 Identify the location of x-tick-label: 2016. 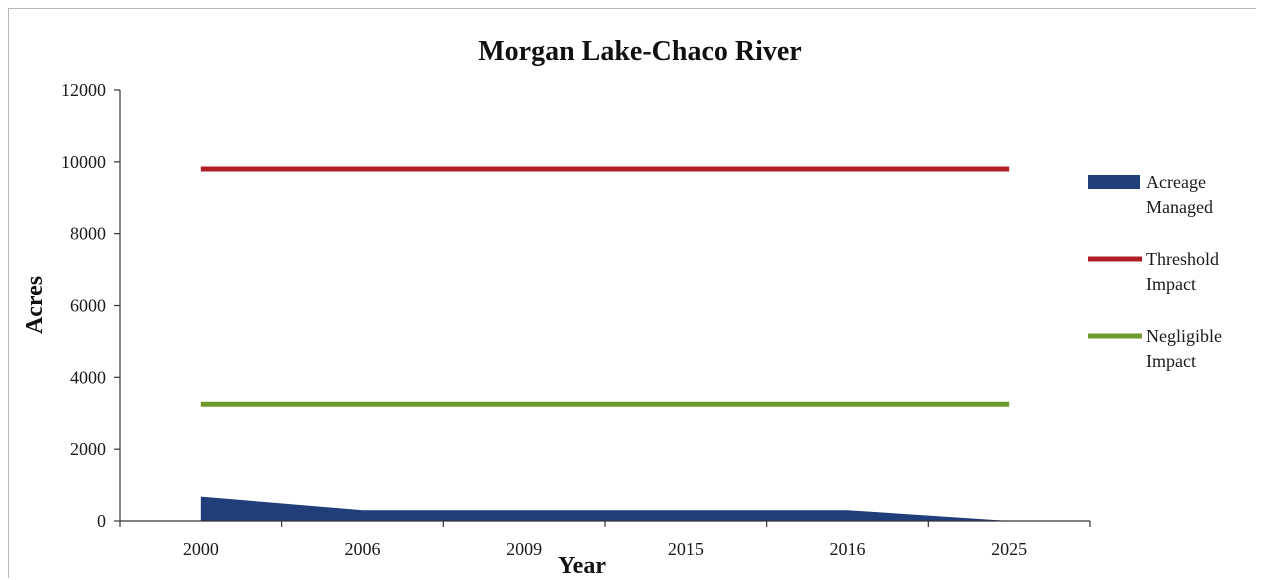
(848, 549).